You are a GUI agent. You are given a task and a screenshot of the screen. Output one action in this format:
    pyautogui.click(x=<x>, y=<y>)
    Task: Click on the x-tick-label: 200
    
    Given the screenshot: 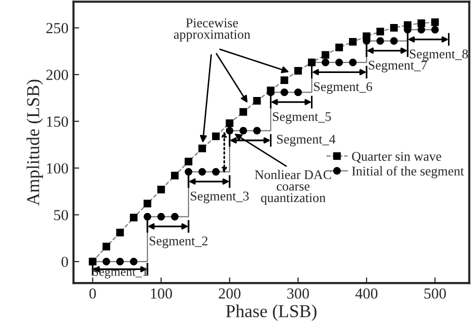 What is the action you would take?
    pyautogui.click(x=229, y=293)
    